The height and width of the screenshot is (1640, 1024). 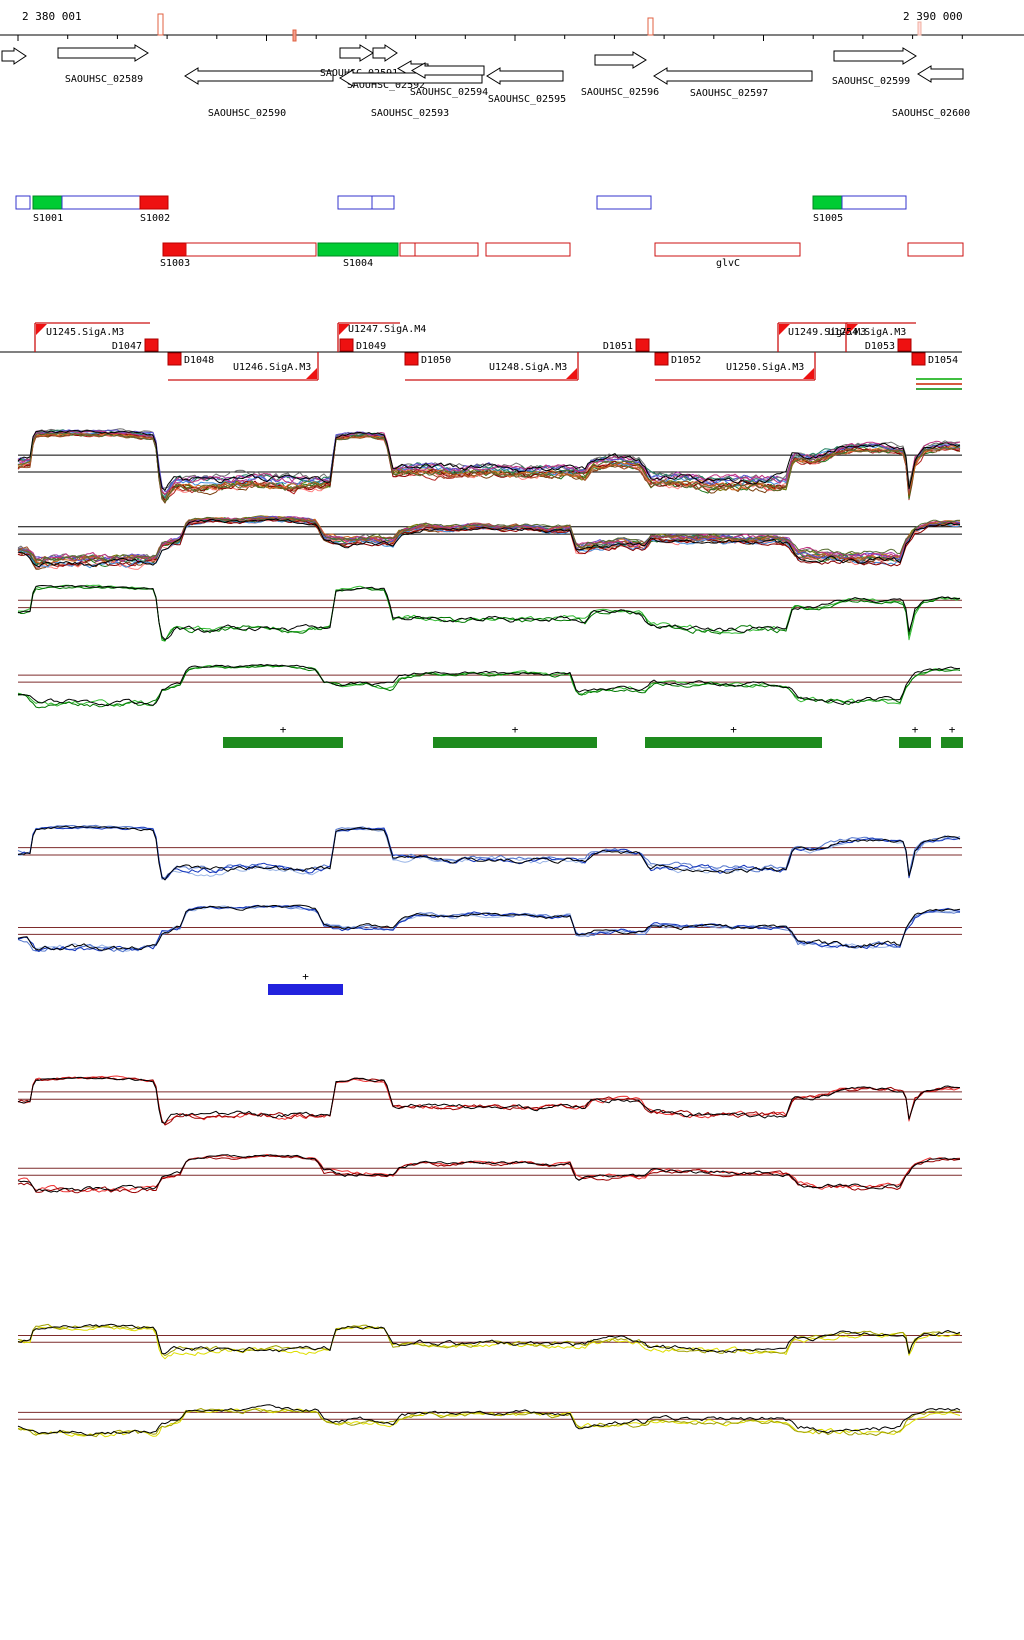 What do you see at coordinates (371, 346) in the screenshot?
I see `d-segment-label: D1049` at bounding box center [371, 346].